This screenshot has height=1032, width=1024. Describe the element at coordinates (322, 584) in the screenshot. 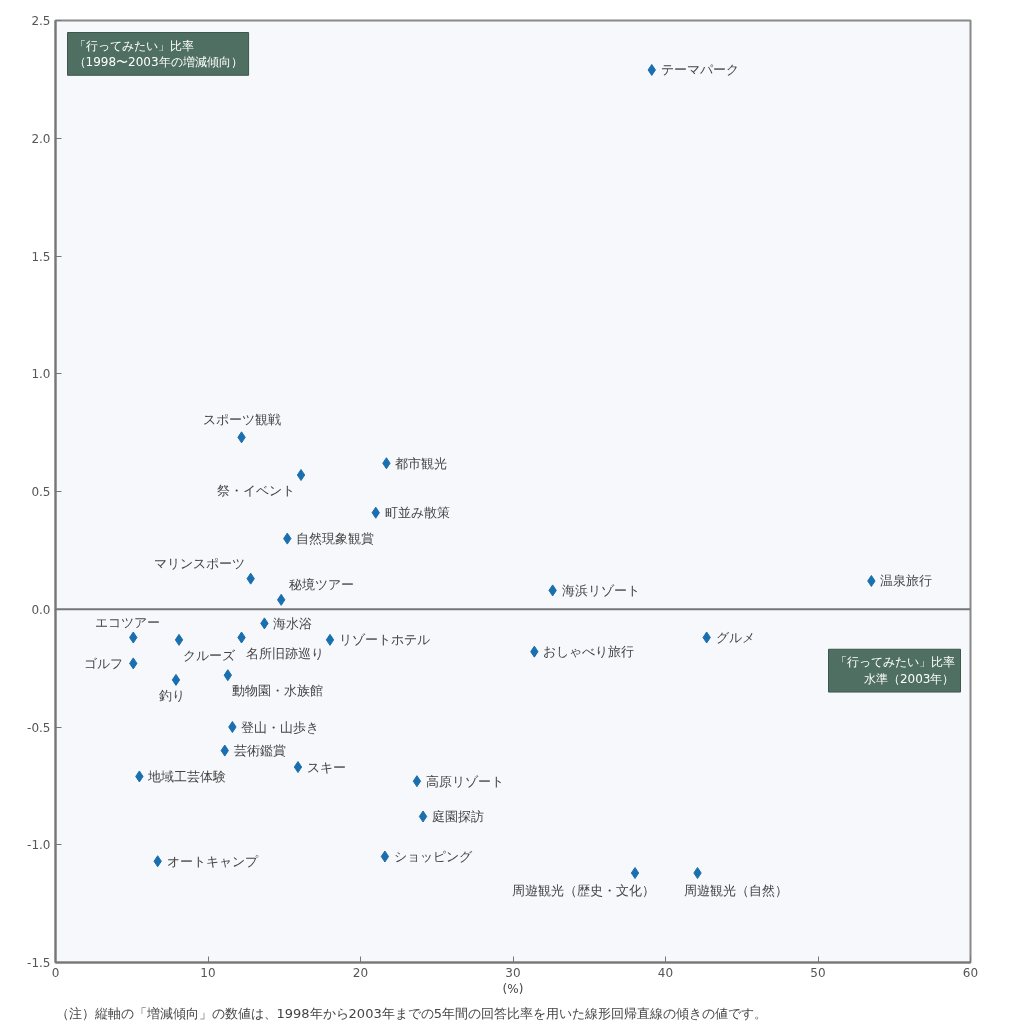

I see `annotation: 秘境ツアー` at that location.